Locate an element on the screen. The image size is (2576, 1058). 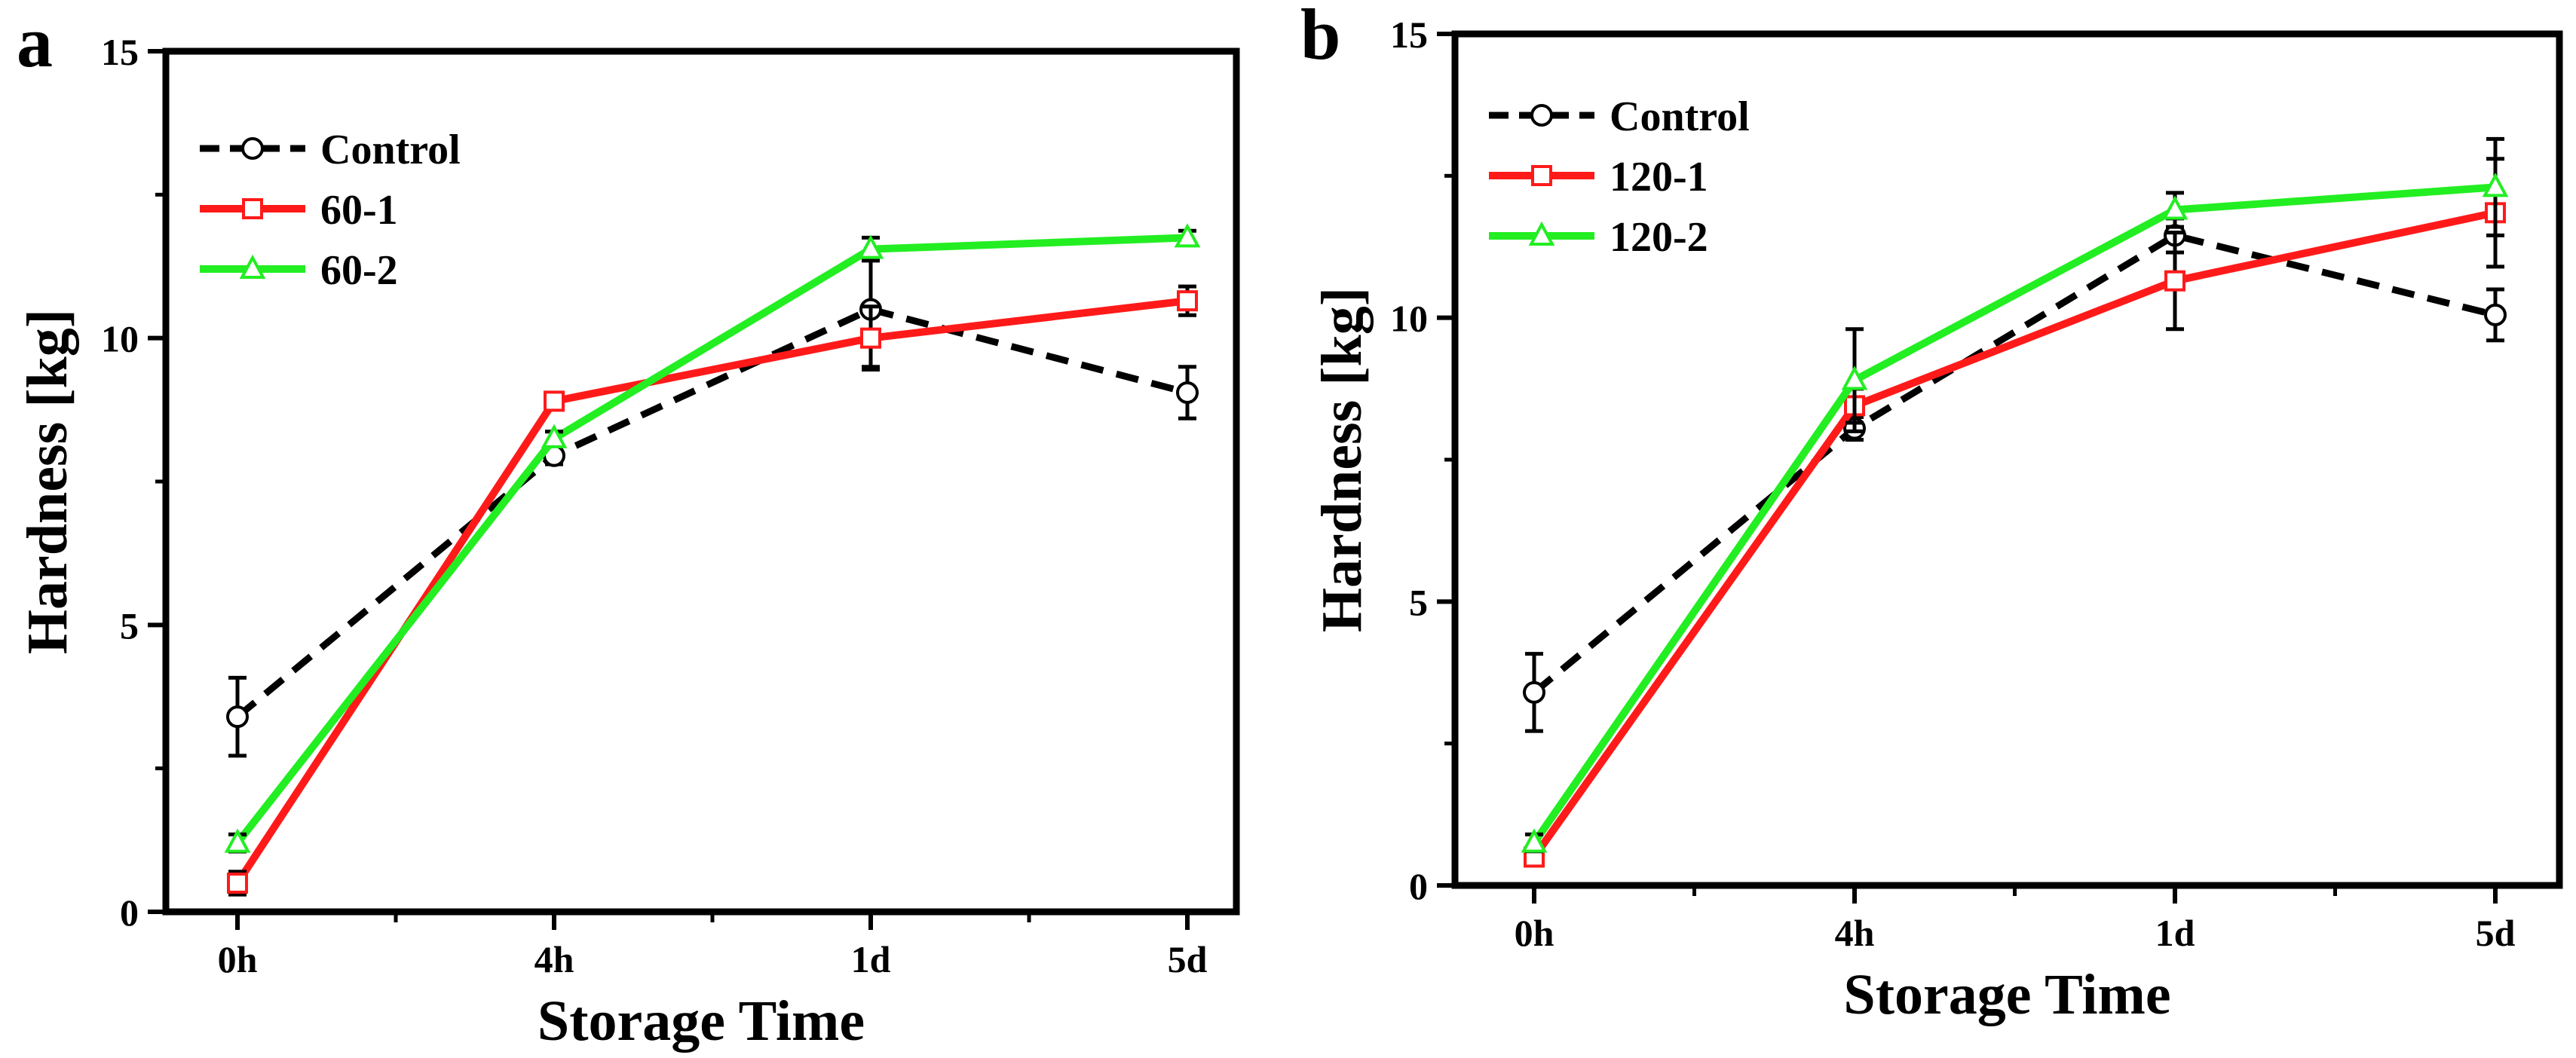
legend: Control 120-1 120-2 is located at coordinates (1619, 177).